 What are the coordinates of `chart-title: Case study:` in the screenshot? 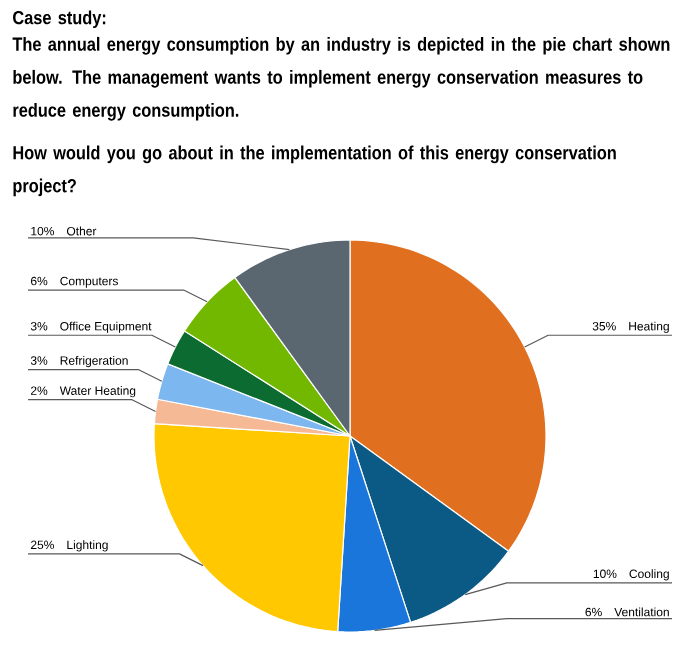 It's located at (59, 19).